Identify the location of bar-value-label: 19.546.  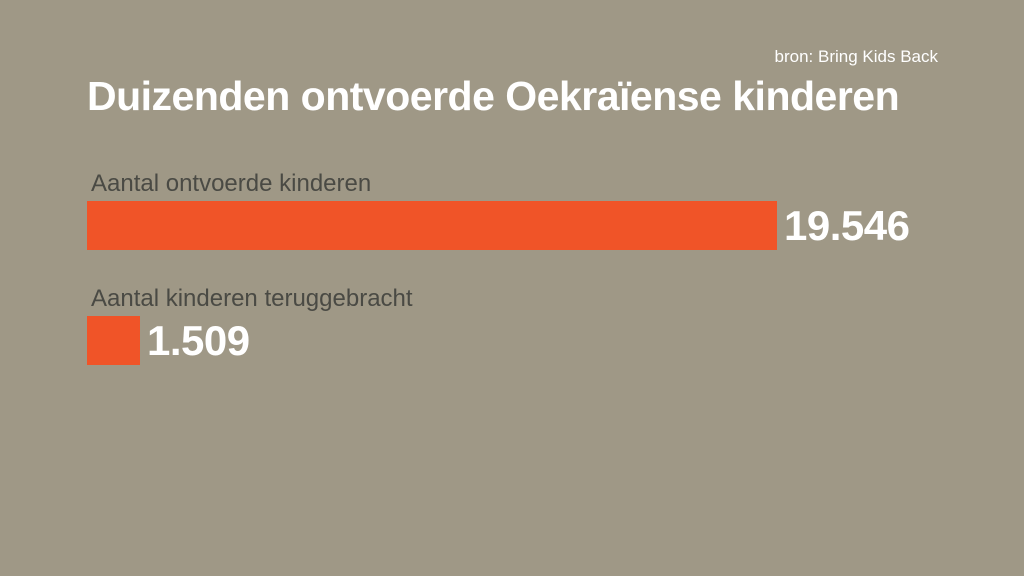
(847, 225).